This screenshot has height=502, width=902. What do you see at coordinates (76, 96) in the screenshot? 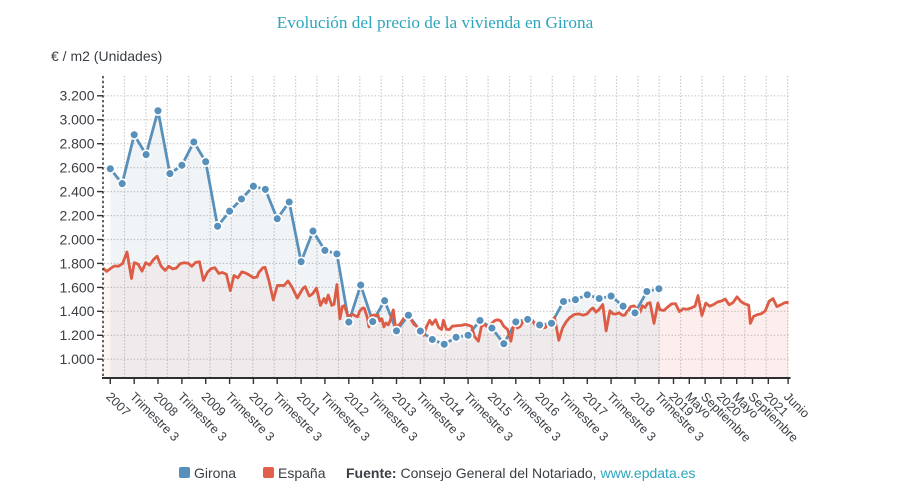
I see `svg-text: 3.200` at bounding box center [76, 96].